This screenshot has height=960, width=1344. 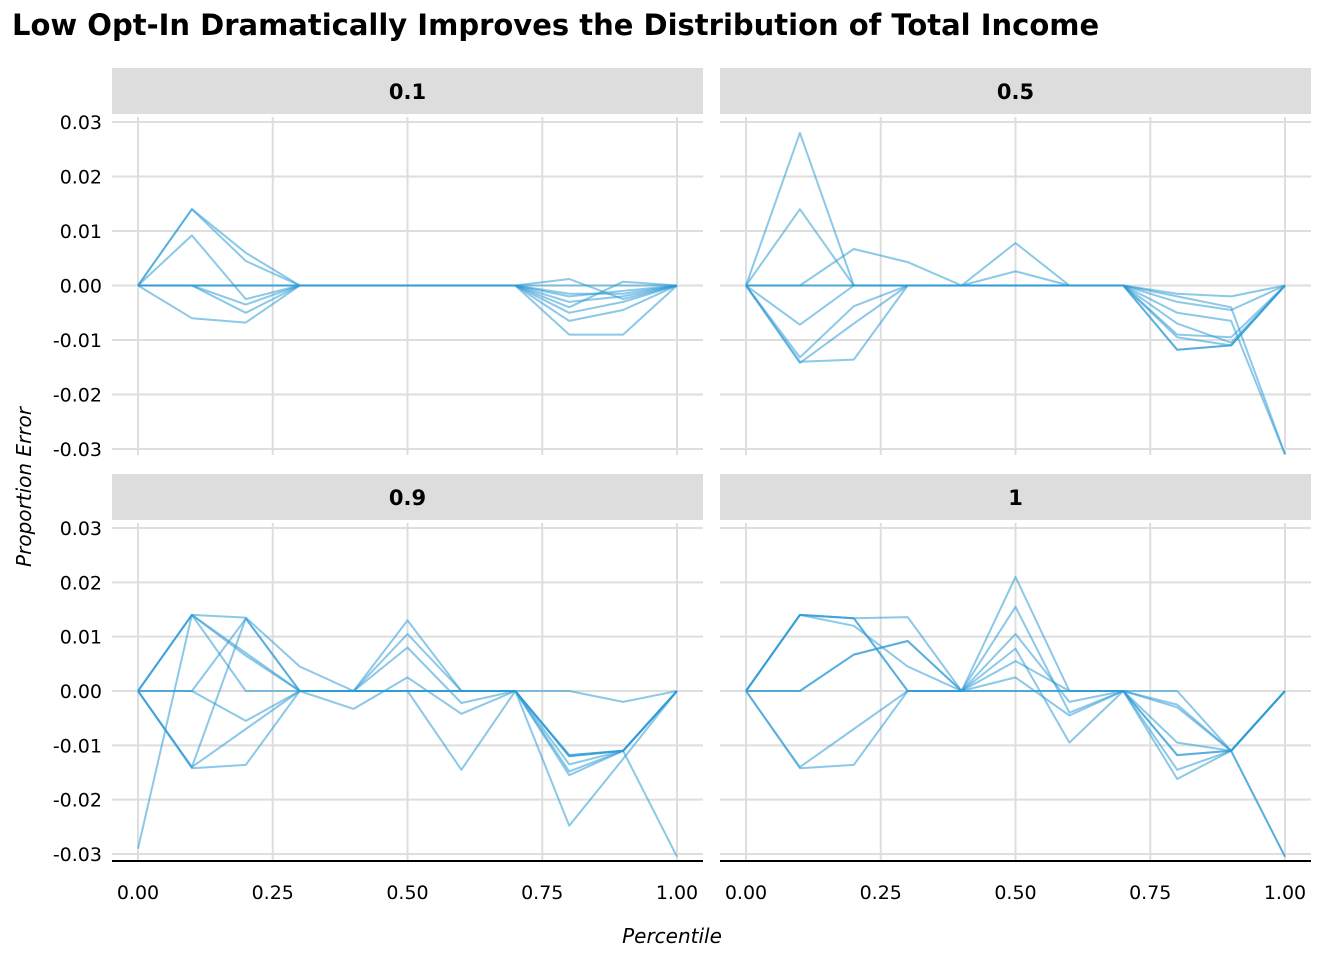 I want to click on facet-strip-label: 0.1, so click(x=407, y=92).